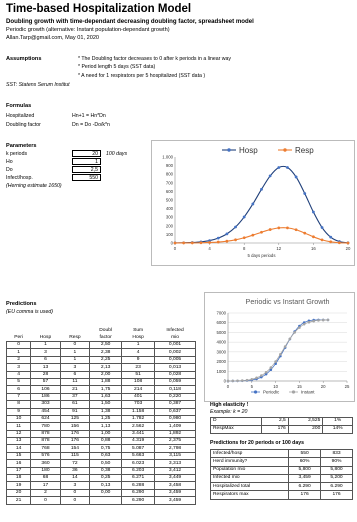 This screenshot has width=357, height=522. I want to click on table-cell: 2,798, so click(175, 448).